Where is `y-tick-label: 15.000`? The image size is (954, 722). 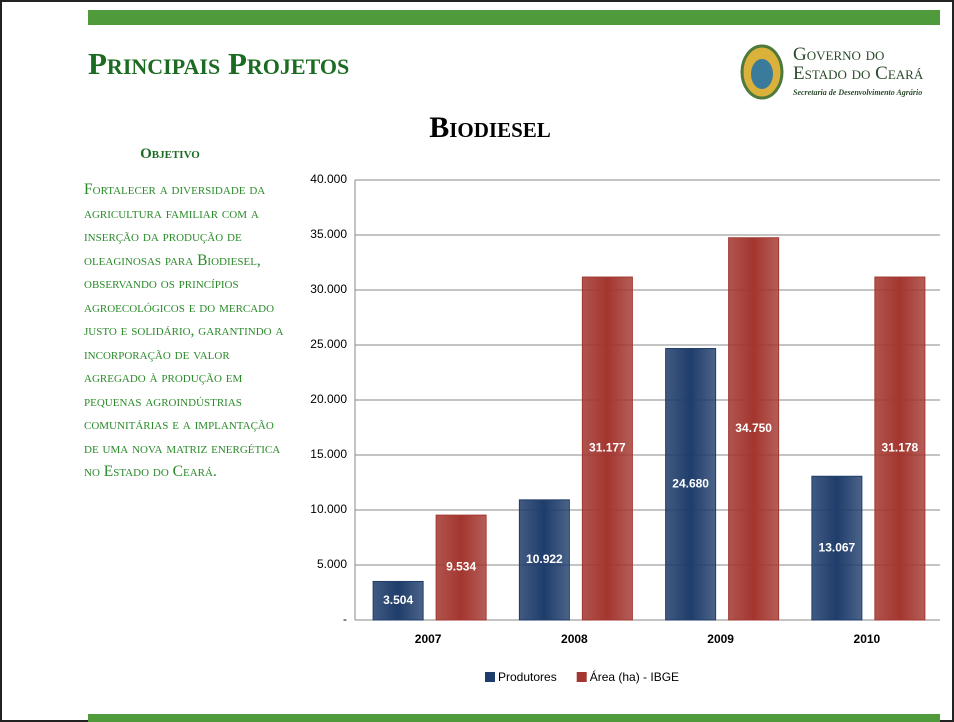 y-tick-label: 15.000 is located at coordinates (328, 454).